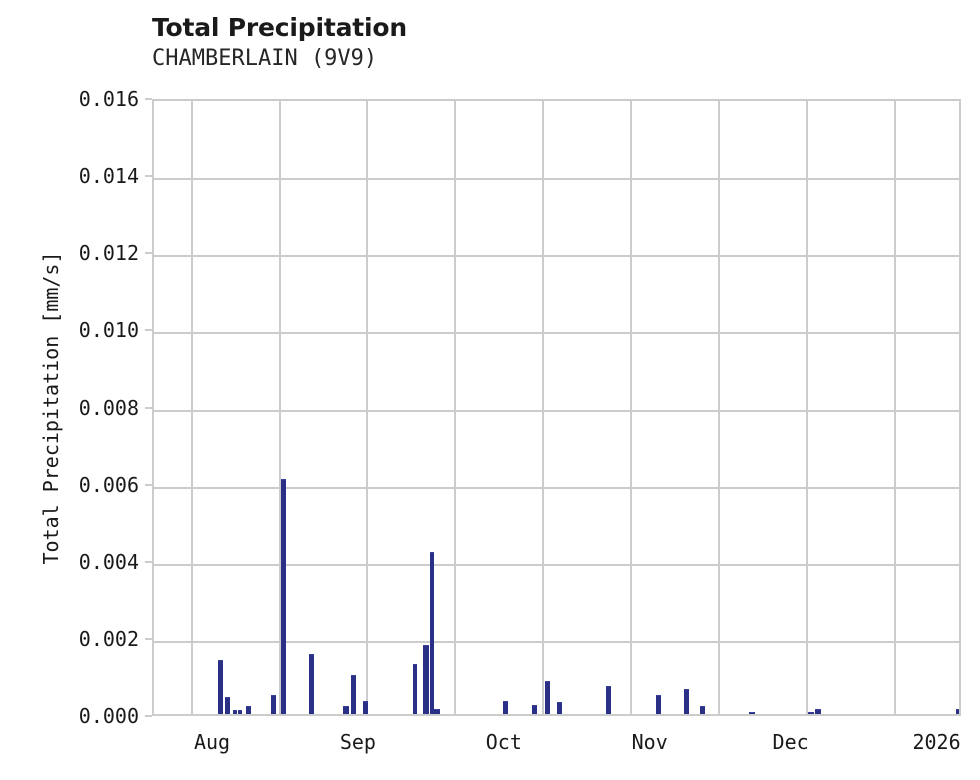 This screenshot has width=980, height=780. I want to click on y-axis-tick-label: 0.008, so click(108, 407).